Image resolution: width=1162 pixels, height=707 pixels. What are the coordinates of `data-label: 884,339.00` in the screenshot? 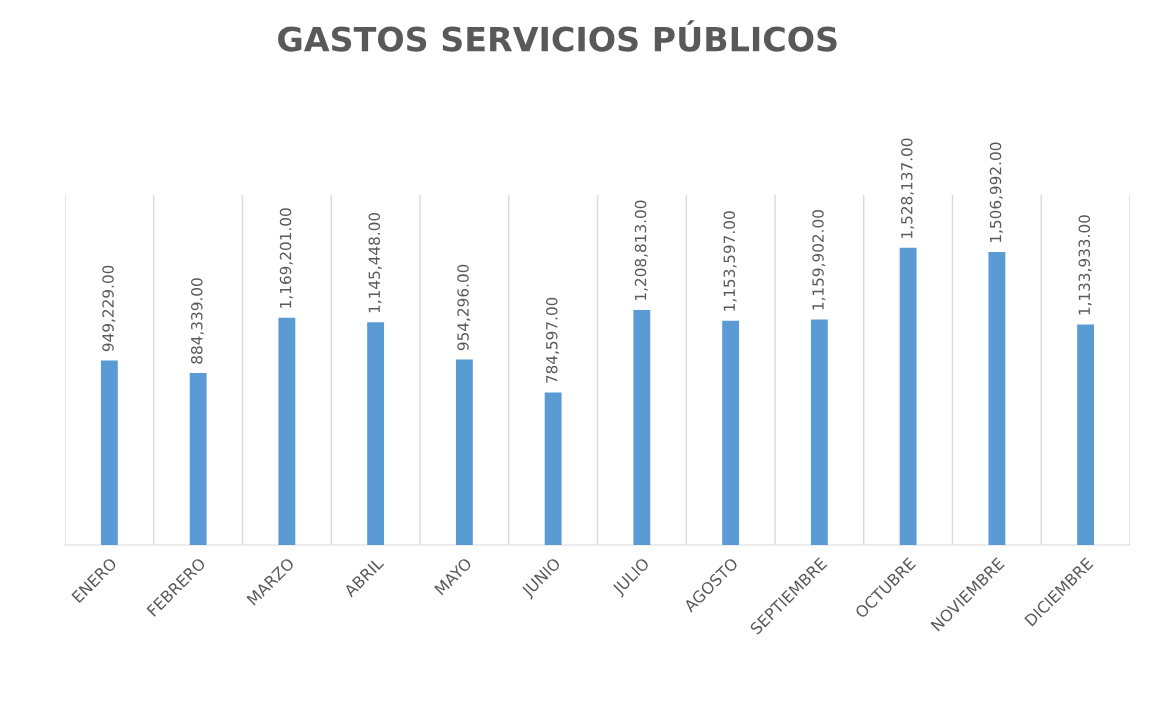 It's located at (198, 321).